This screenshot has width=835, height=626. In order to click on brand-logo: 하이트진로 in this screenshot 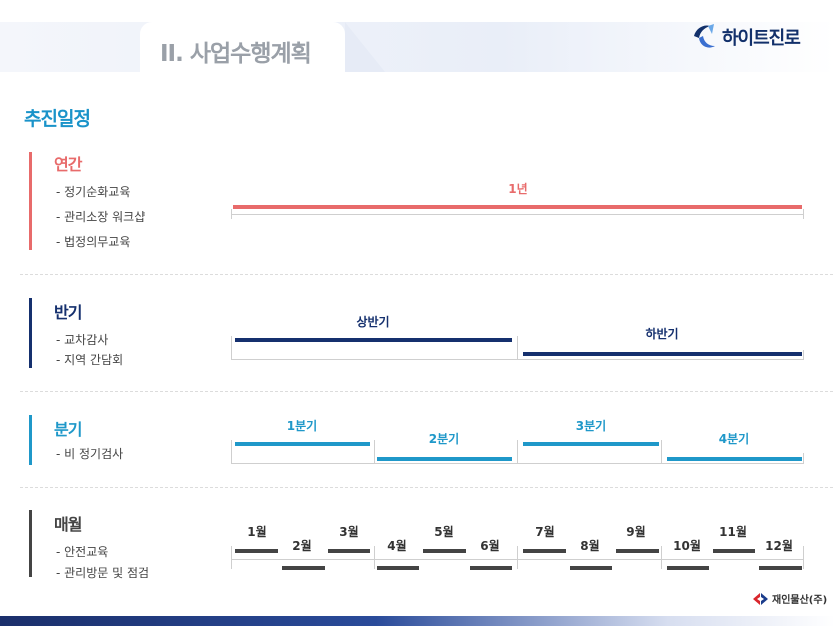, I will do `click(745, 37)`.